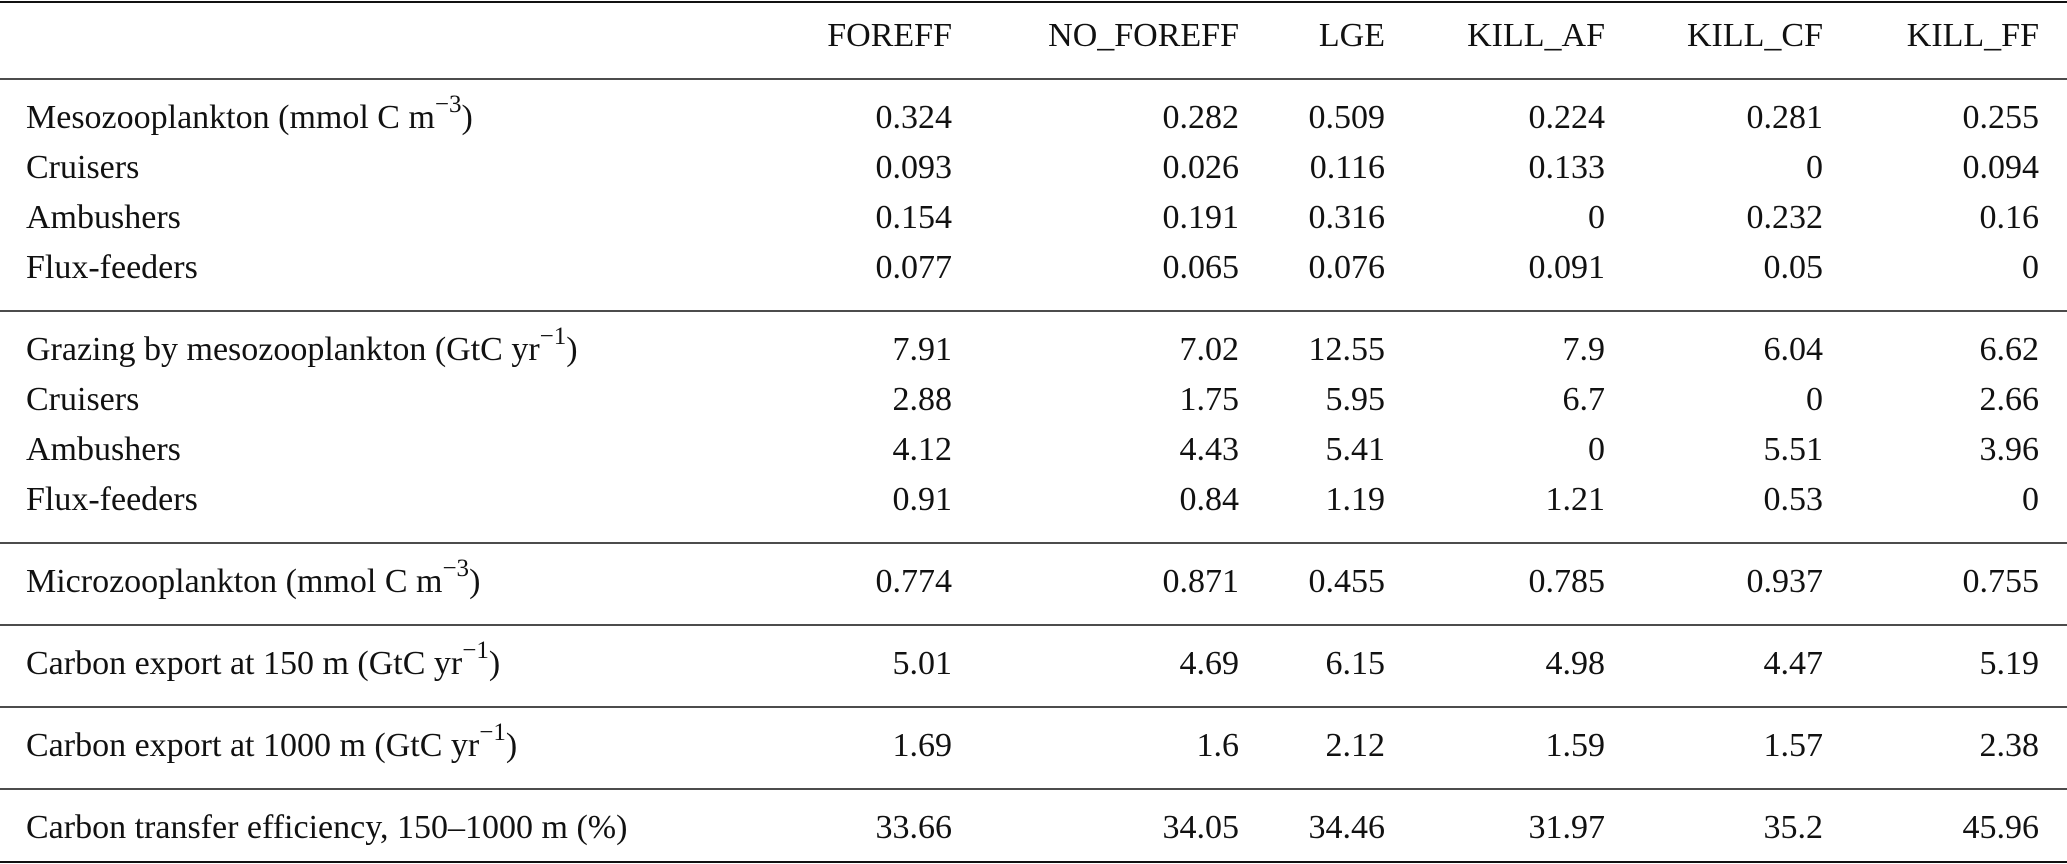  Describe the element at coordinates (1347, 349) in the screenshot. I see `cell-value: 12.55` at that location.